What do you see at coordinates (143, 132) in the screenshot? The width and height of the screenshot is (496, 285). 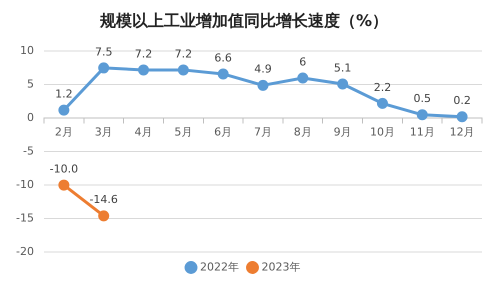 I see `x-tick-label: 4月` at bounding box center [143, 132].